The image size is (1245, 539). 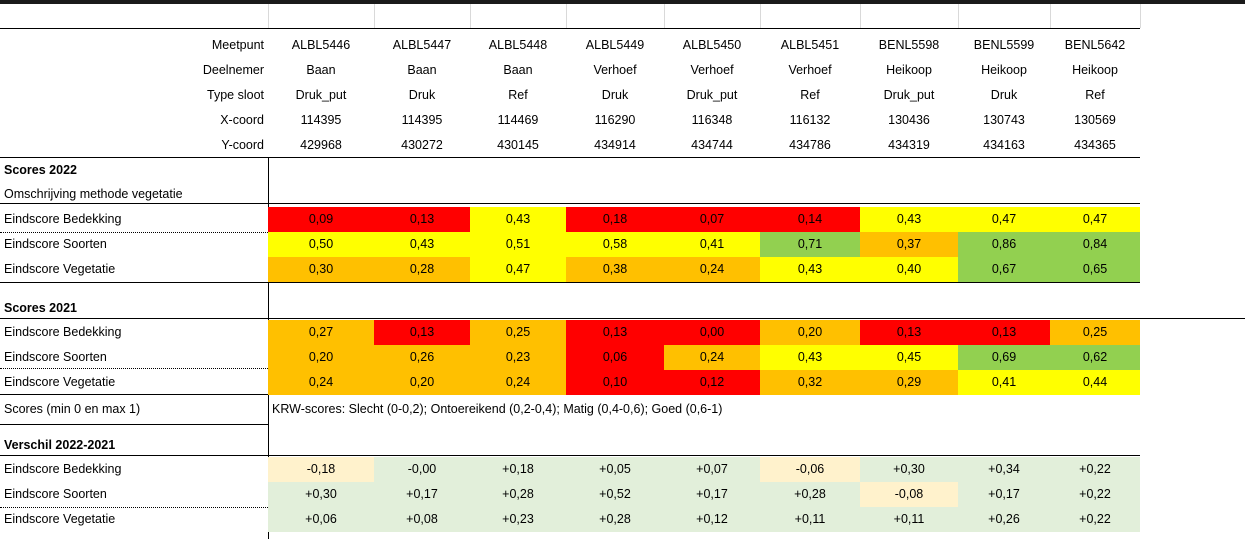 I want to click on header-value: 434914, so click(x=615, y=145).